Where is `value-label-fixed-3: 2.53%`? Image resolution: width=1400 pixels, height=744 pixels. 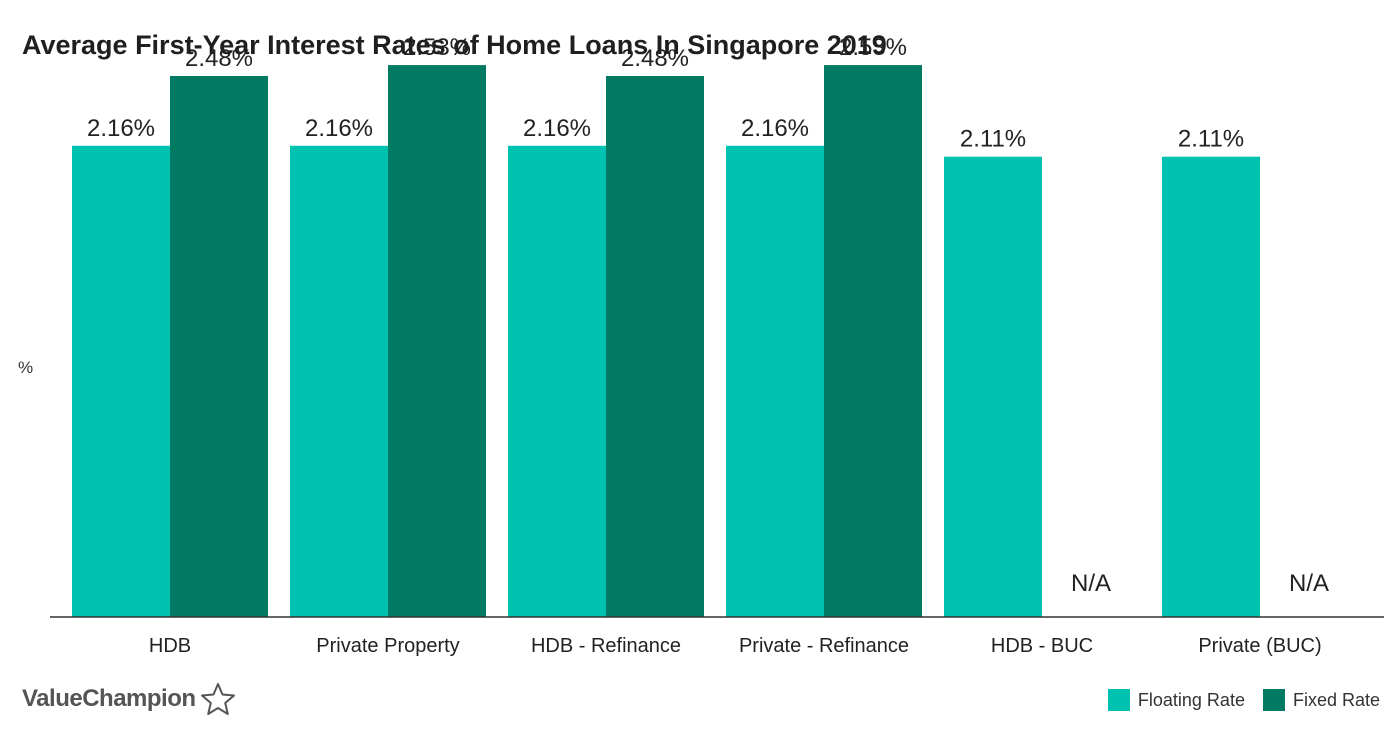 value-label-fixed-3: 2.53% is located at coordinates (873, 47).